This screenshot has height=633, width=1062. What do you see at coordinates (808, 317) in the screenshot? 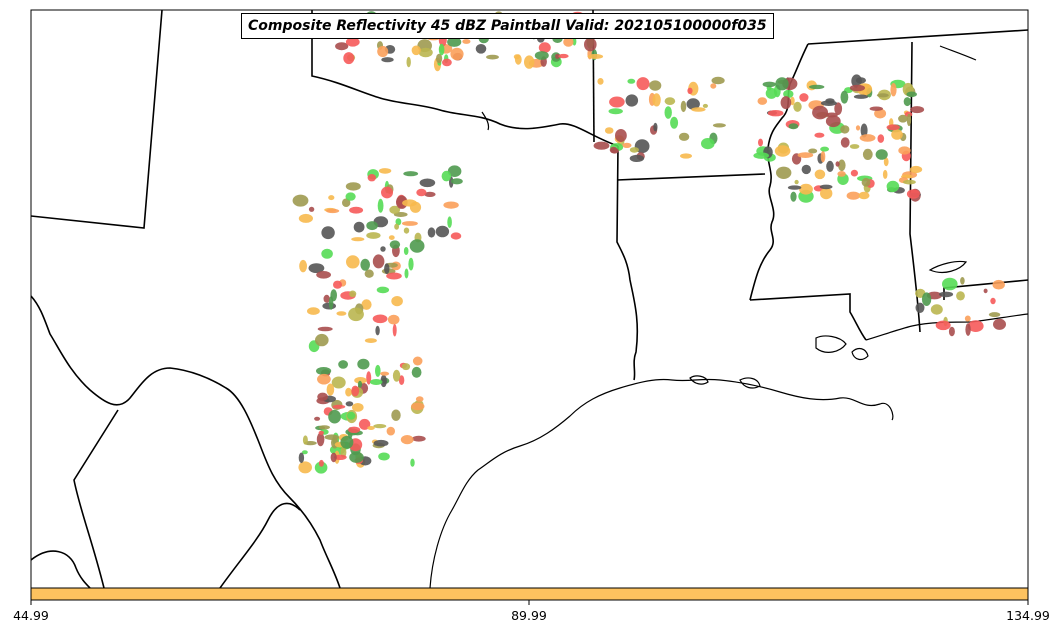
I see `la-ms-border` at bounding box center [808, 317].